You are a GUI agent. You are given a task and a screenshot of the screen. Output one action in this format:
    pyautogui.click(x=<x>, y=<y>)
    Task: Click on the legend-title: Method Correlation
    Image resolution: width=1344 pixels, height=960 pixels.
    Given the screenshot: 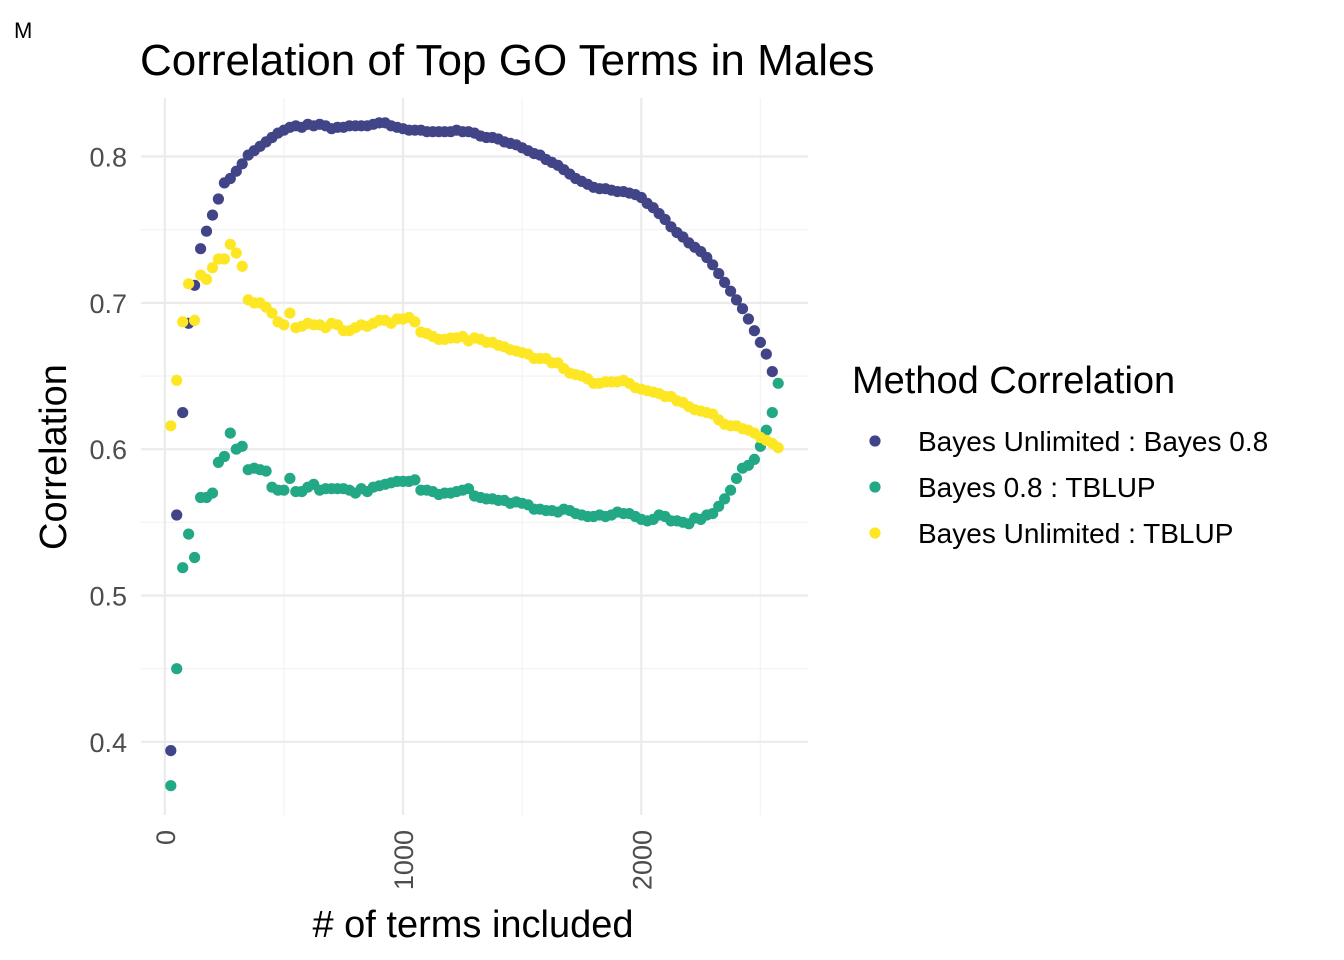 What is the action you would take?
    pyautogui.click(x=1013, y=381)
    